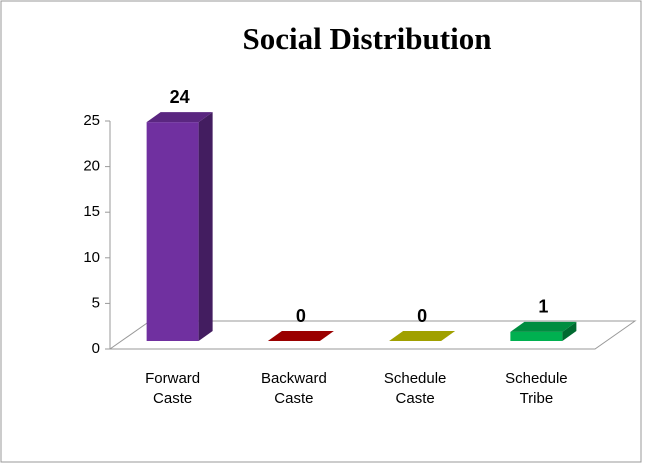 The image size is (651, 464). What do you see at coordinates (96, 348) in the screenshot?
I see `y-tick-label: 0` at bounding box center [96, 348].